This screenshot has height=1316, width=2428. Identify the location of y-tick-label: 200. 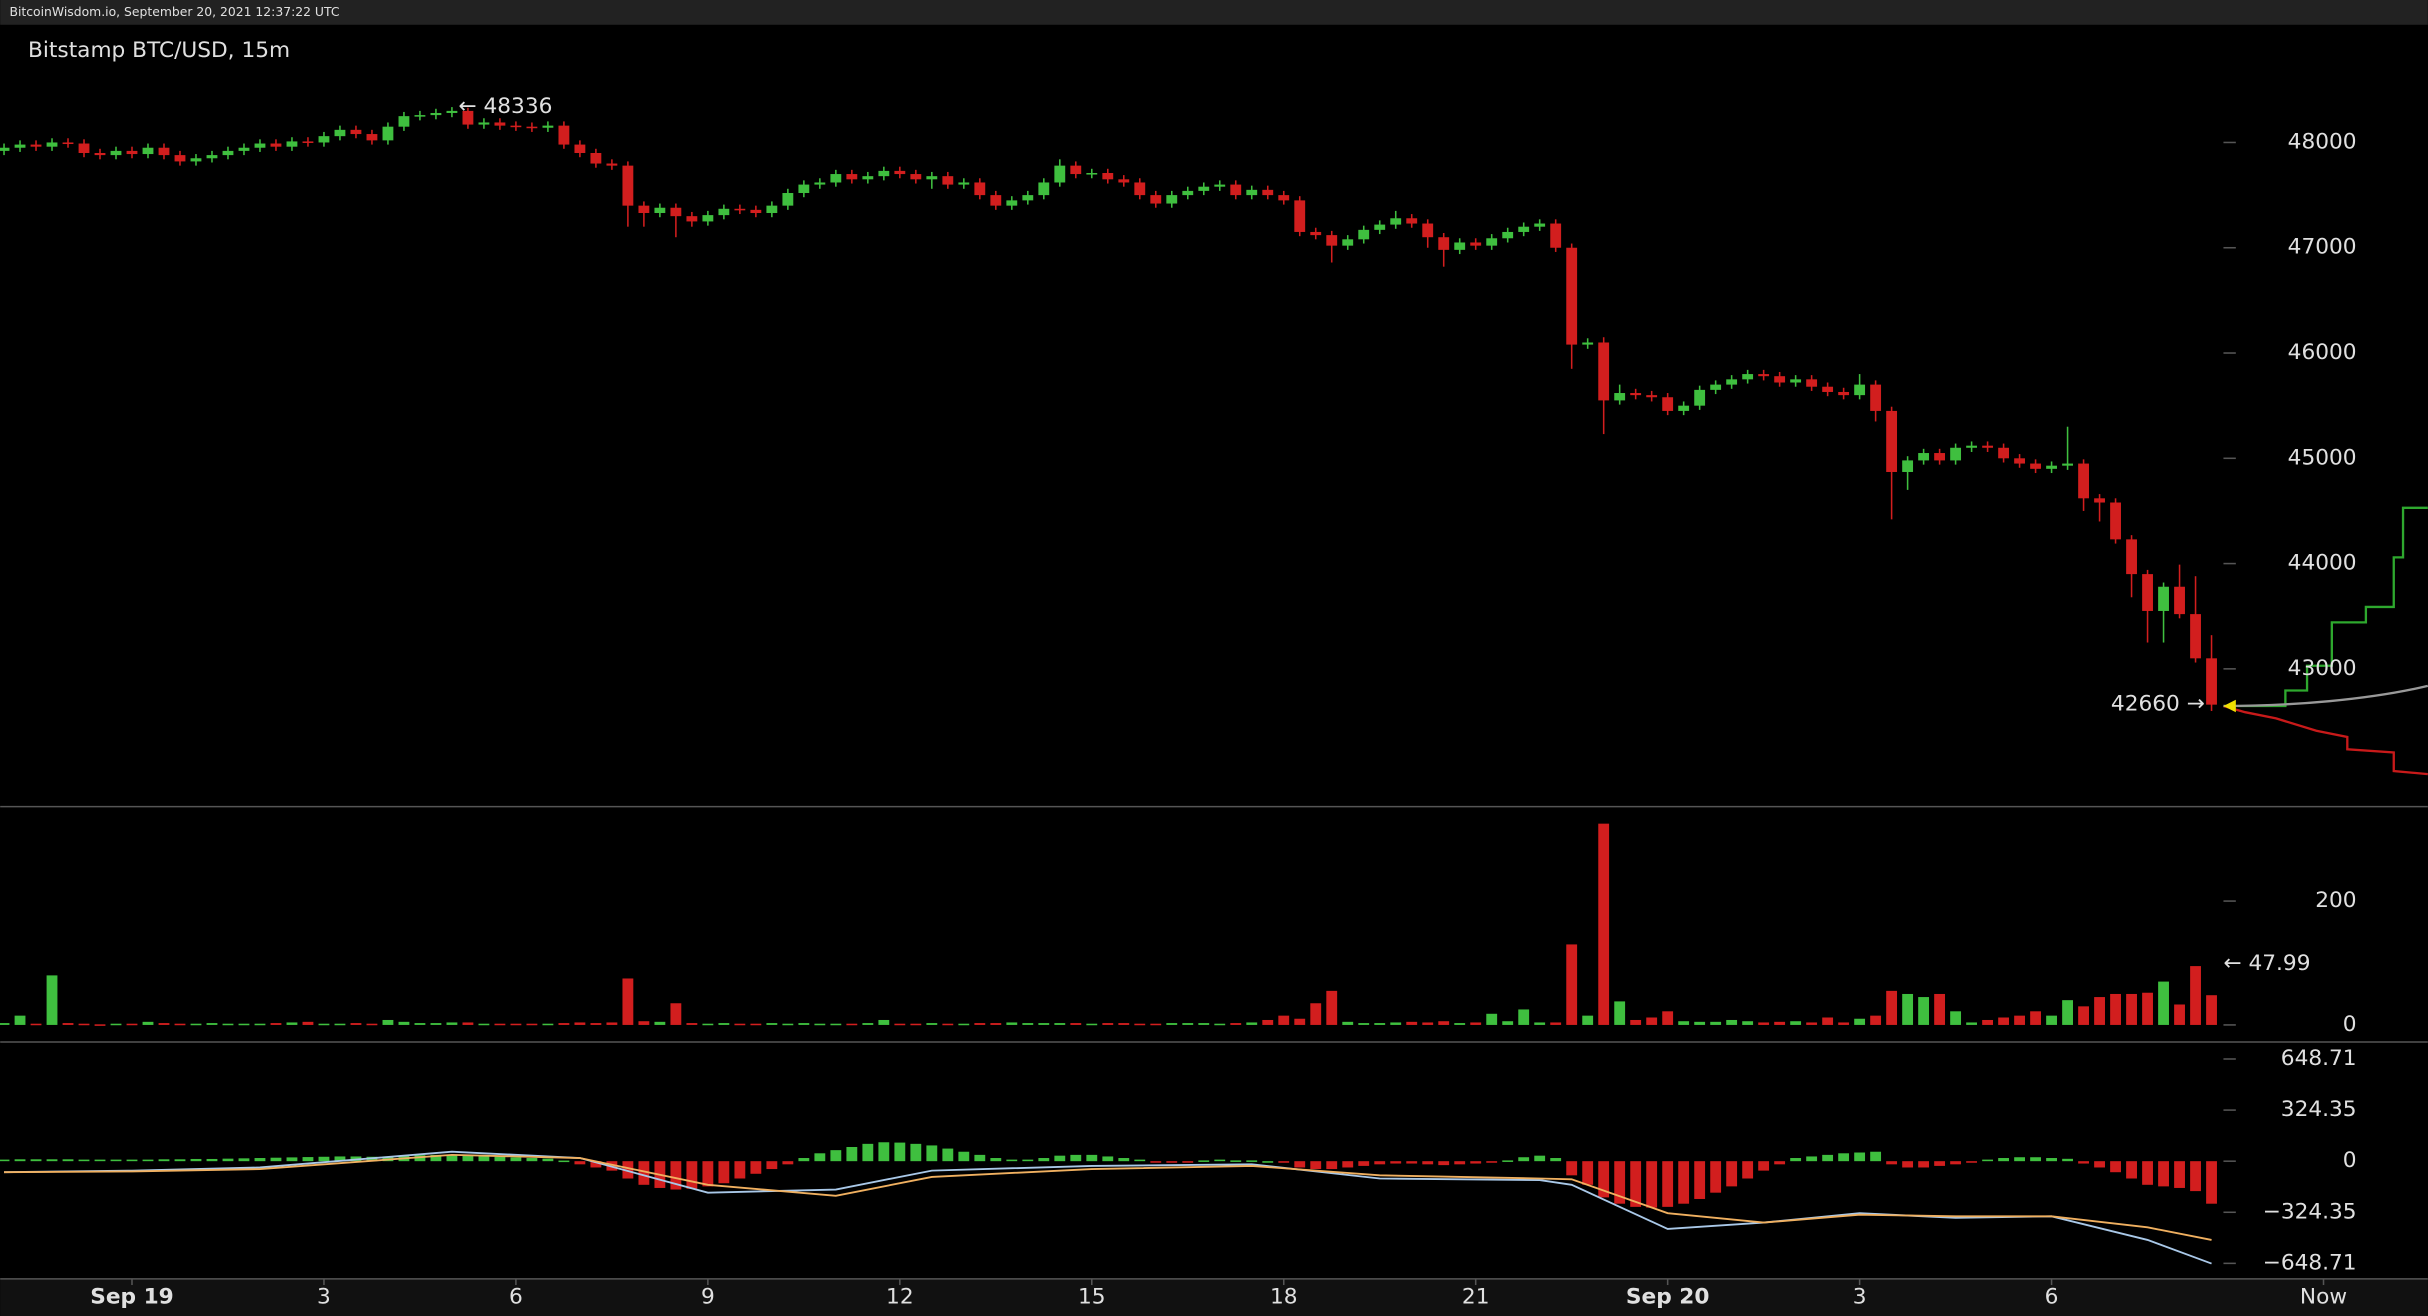
(2335, 900).